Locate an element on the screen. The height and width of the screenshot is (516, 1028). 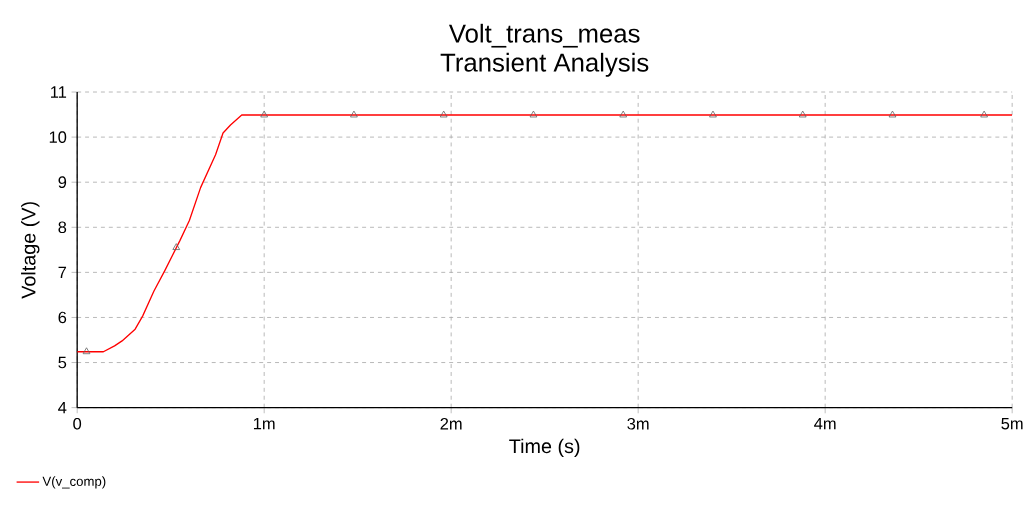
chart-title: Volt_trans_meas is located at coordinates (544, 35).